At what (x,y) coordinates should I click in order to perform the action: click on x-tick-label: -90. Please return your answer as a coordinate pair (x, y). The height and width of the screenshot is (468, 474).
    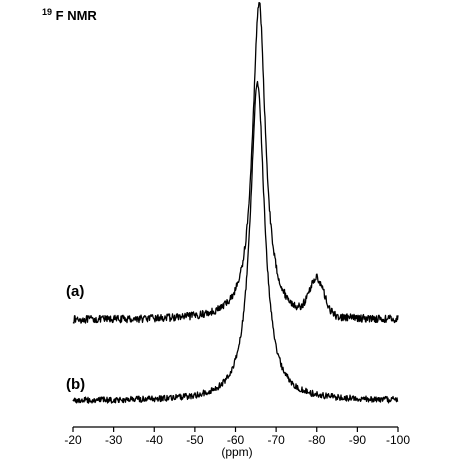
    Looking at the image, I should click on (358, 440).